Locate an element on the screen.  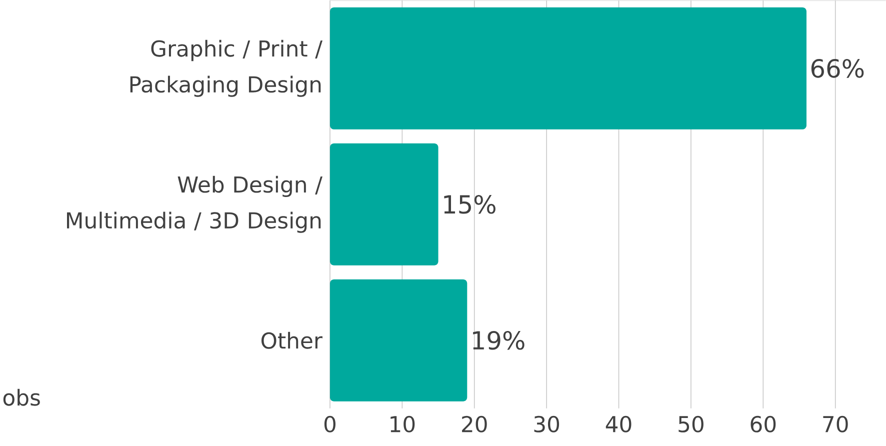
y-tick-label: Graphic / Print / Packaging Design is located at coordinates (226, 68).